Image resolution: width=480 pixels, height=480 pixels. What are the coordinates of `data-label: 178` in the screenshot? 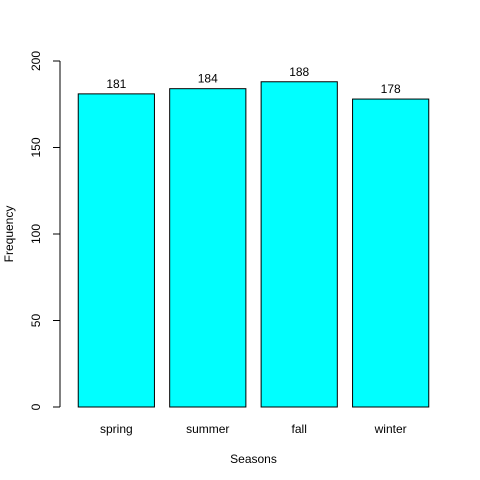 It's located at (391, 89).